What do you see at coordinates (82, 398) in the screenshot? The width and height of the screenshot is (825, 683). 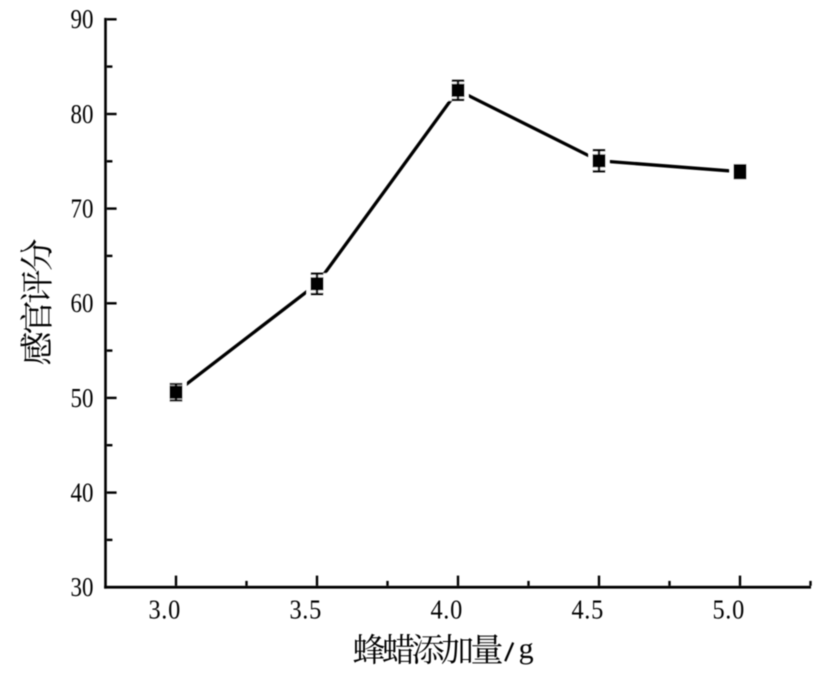 I see `svg-text: 50` at bounding box center [82, 398].